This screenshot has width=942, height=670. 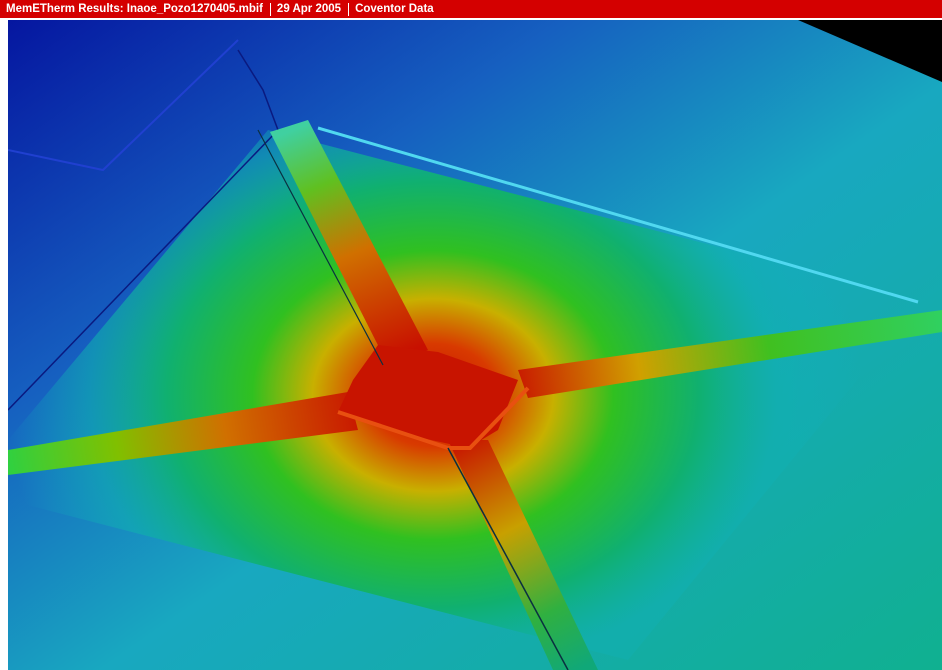 I want to click on result-source: Coventor Data, so click(x=394, y=9).